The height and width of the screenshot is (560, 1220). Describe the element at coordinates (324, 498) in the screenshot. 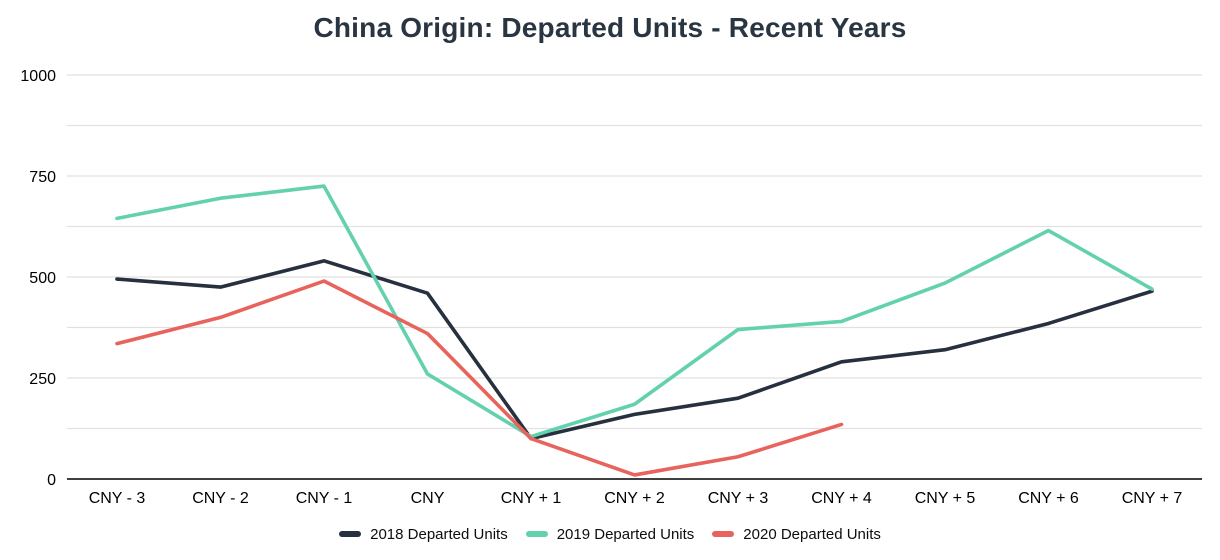

I see `x-tick-label-2: CNY - 1` at that location.